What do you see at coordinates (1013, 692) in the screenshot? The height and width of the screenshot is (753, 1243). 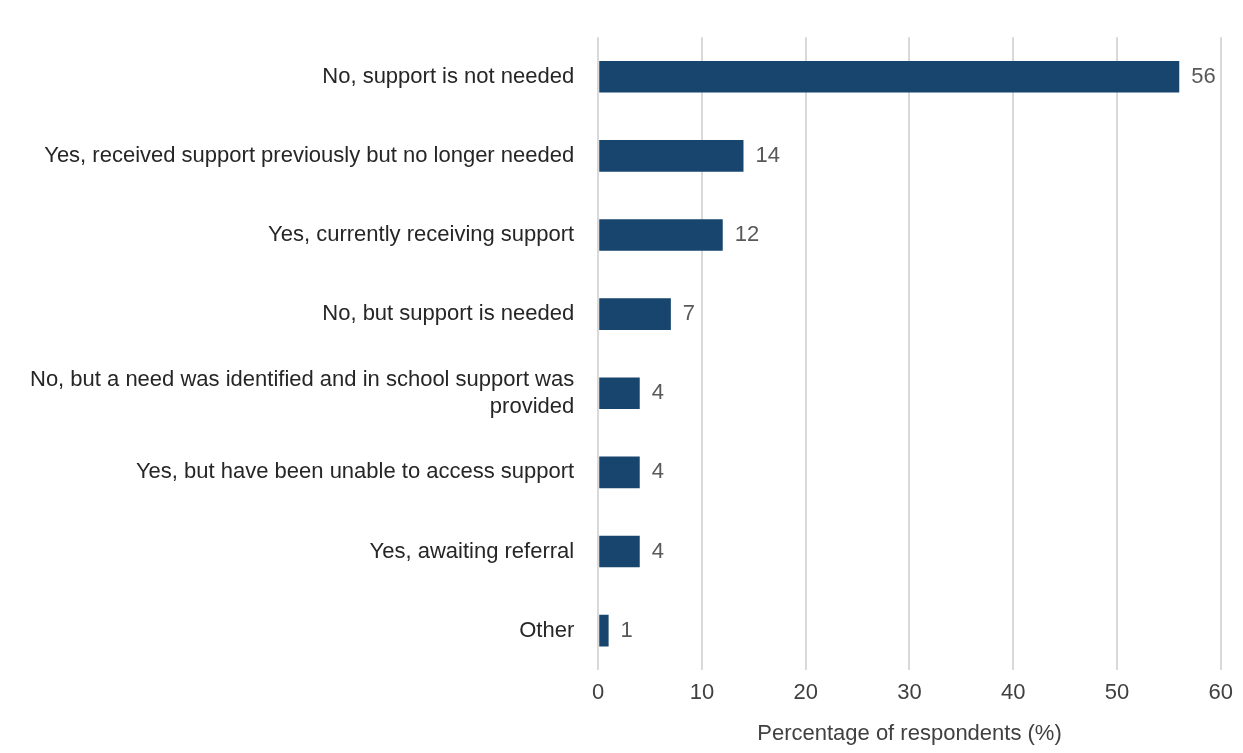 I see `x-tick-label: 40` at bounding box center [1013, 692].